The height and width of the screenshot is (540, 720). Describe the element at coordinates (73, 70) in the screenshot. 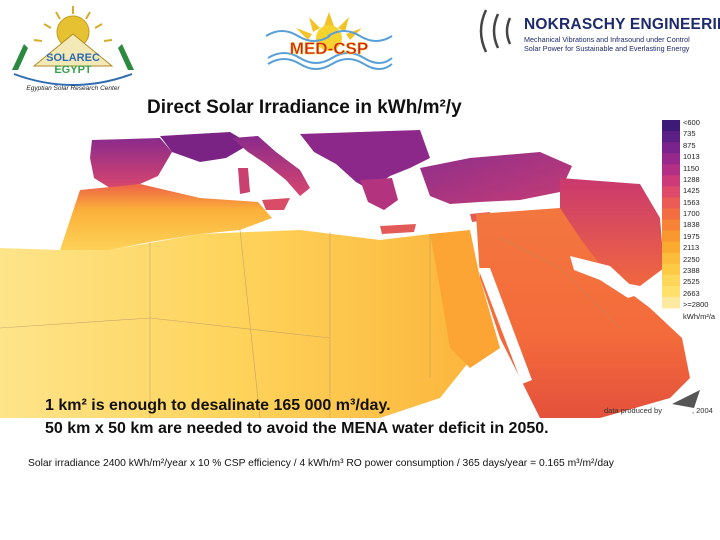

I see `solarec-country: EGYPT` at that location.